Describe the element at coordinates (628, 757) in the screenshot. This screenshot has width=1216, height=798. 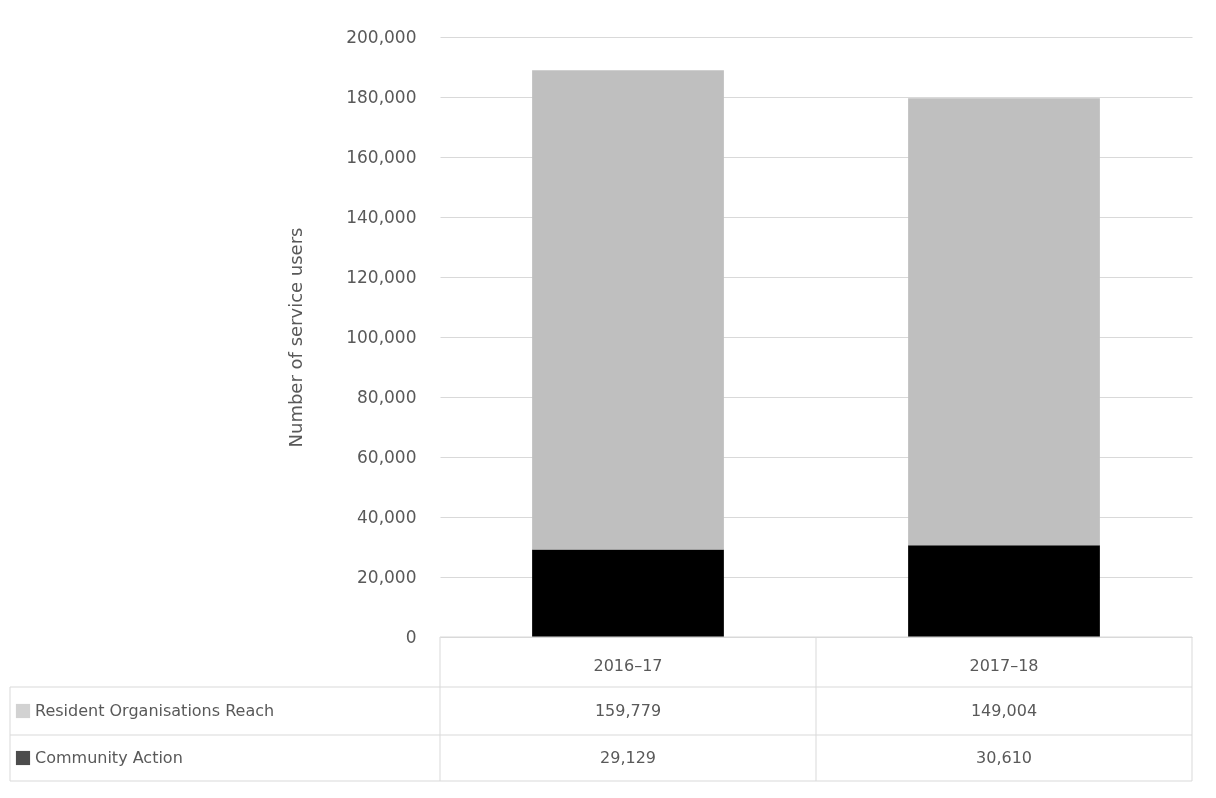
I see `data-label: 29,129` at that location.